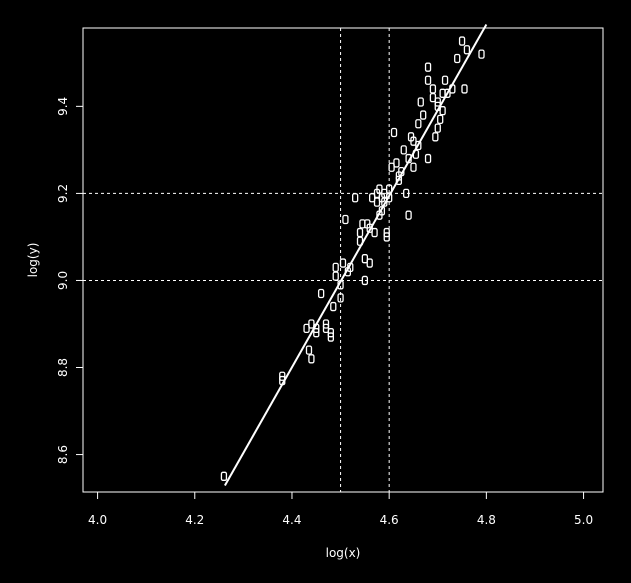 The height and width of the screenshot is (583, 631). Describe the element at coordinates (194, 520) in the screenshot. I see `x-tick-label: 4.2` at that location.